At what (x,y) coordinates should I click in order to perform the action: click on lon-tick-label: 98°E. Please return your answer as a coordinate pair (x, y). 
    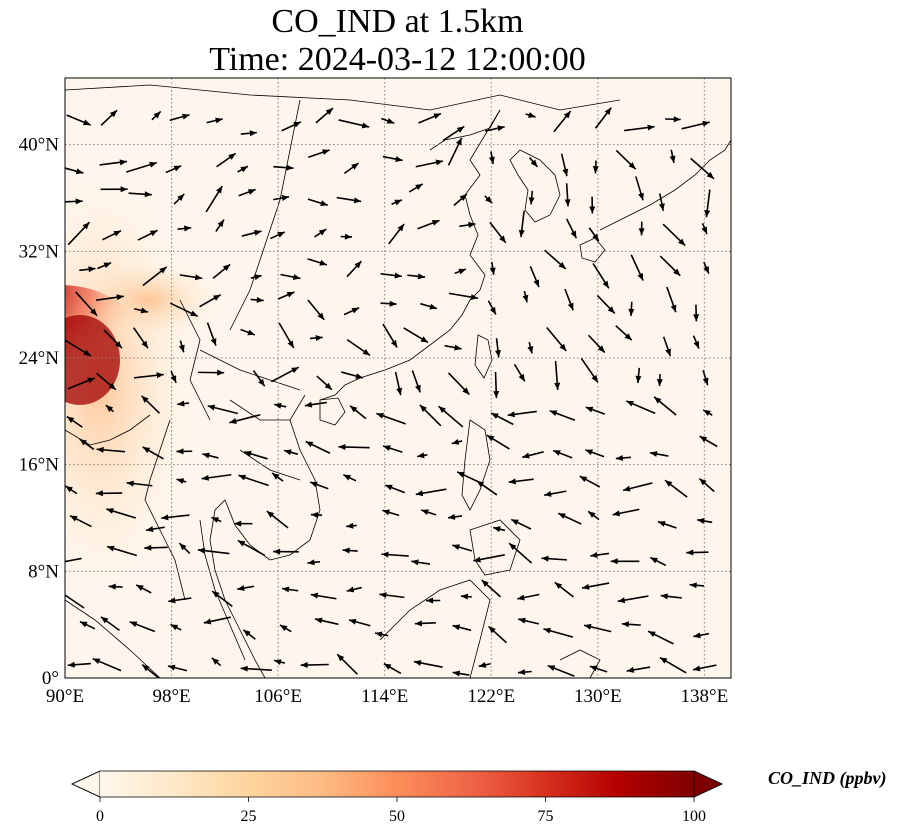
    Looking at the image, I should click on (171, 696).